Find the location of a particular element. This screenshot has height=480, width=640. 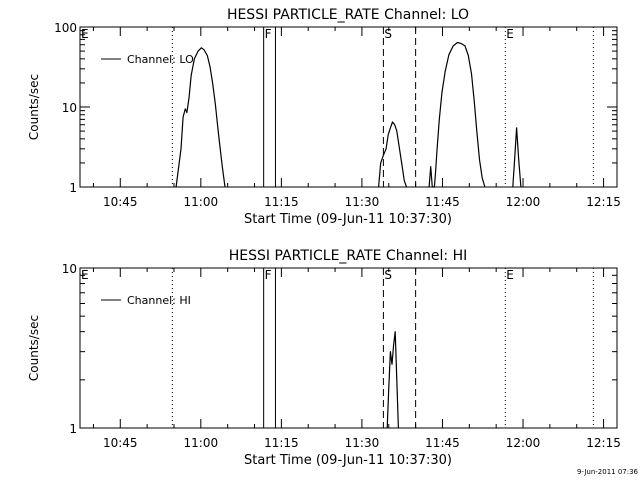

y-tick-label: 100 is located at coordinates (65, 28).